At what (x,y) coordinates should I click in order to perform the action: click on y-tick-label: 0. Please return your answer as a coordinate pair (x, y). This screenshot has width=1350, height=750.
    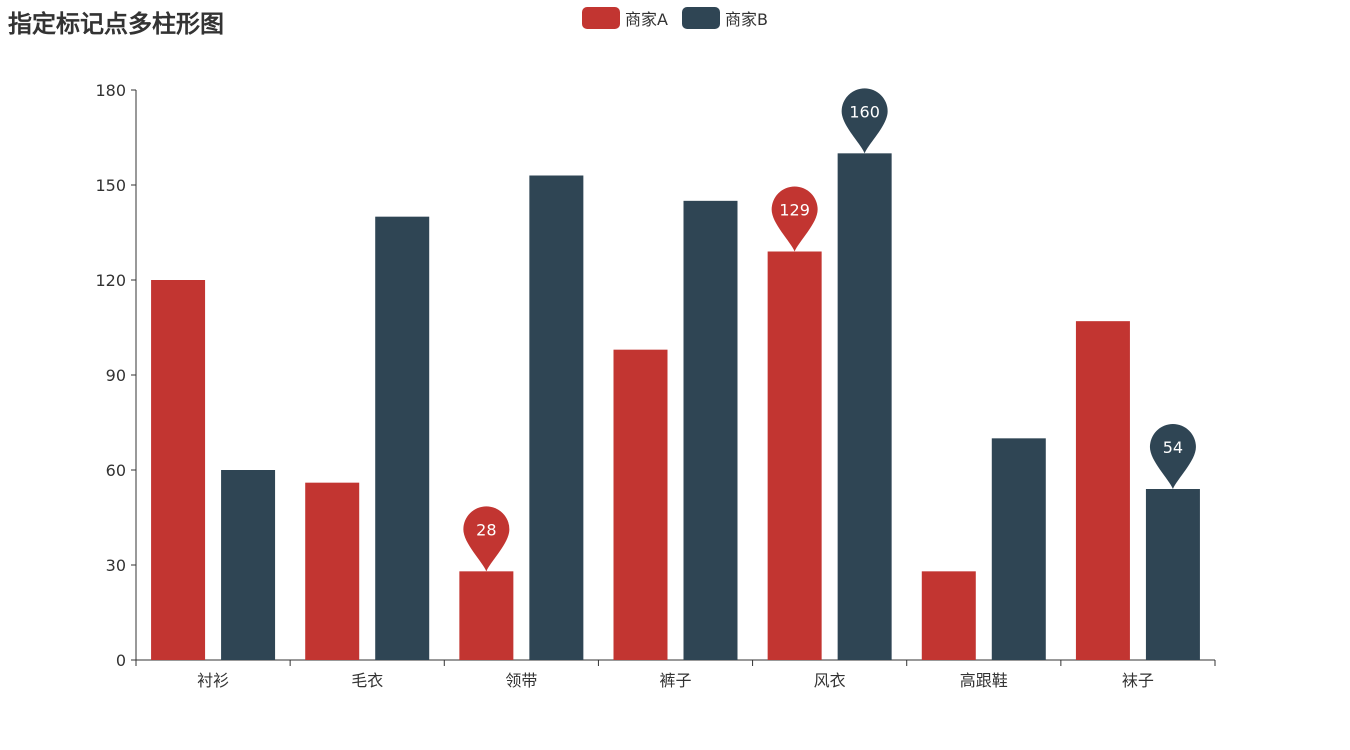
    Looking at the image, I should click on (121, 660).